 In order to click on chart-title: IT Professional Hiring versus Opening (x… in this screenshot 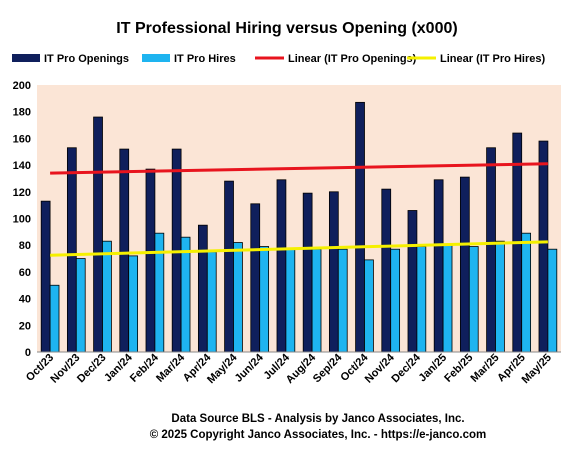, I will do `click(286, 28)`.